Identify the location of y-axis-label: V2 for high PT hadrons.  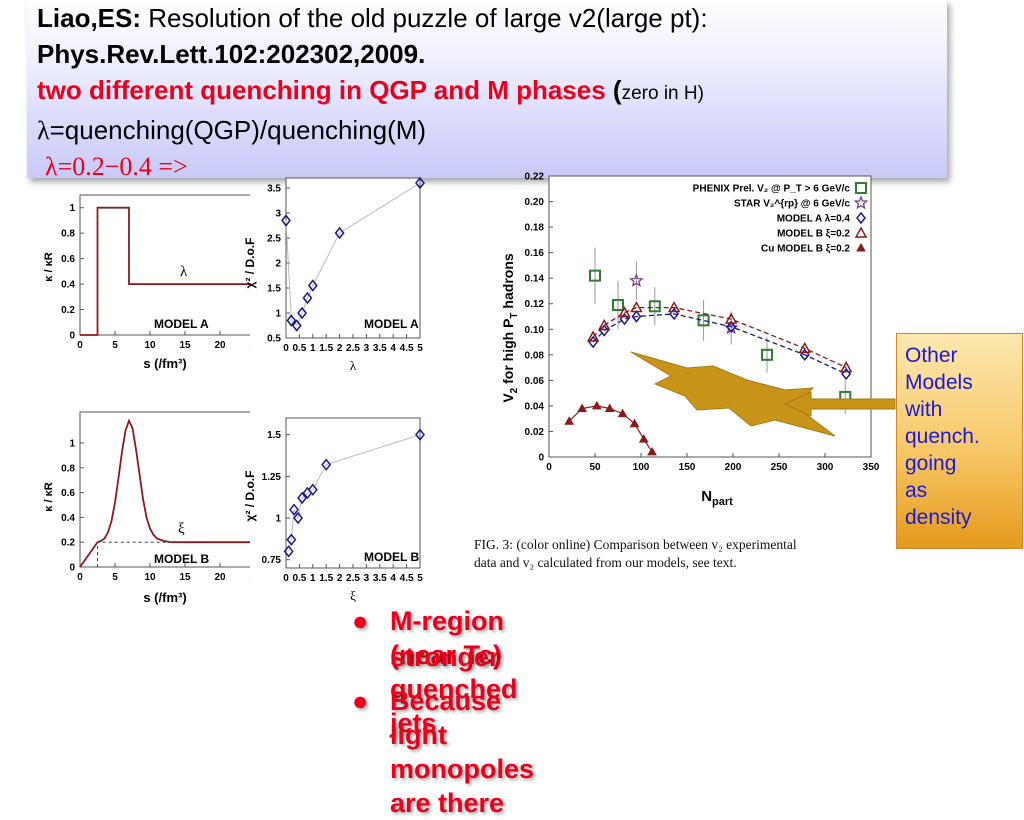
(510, 328).